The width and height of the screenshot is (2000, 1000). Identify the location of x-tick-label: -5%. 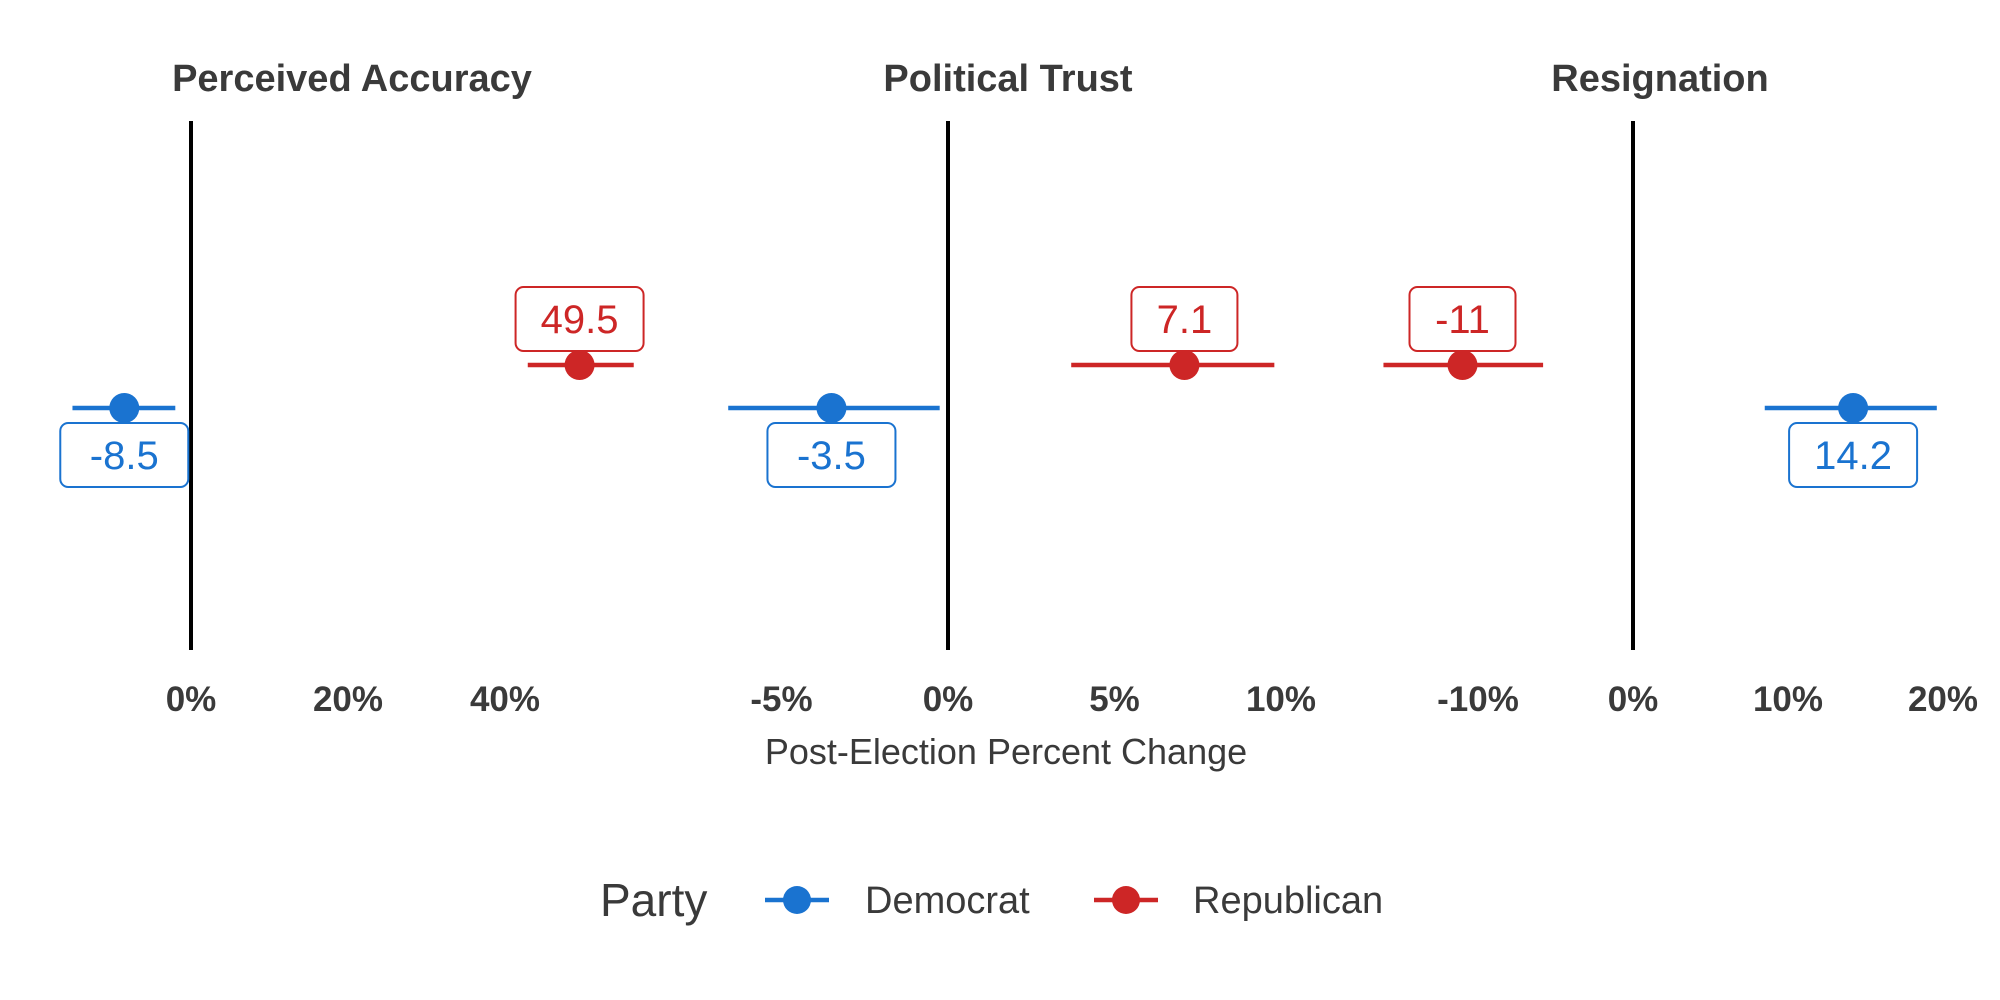
(781, 699).